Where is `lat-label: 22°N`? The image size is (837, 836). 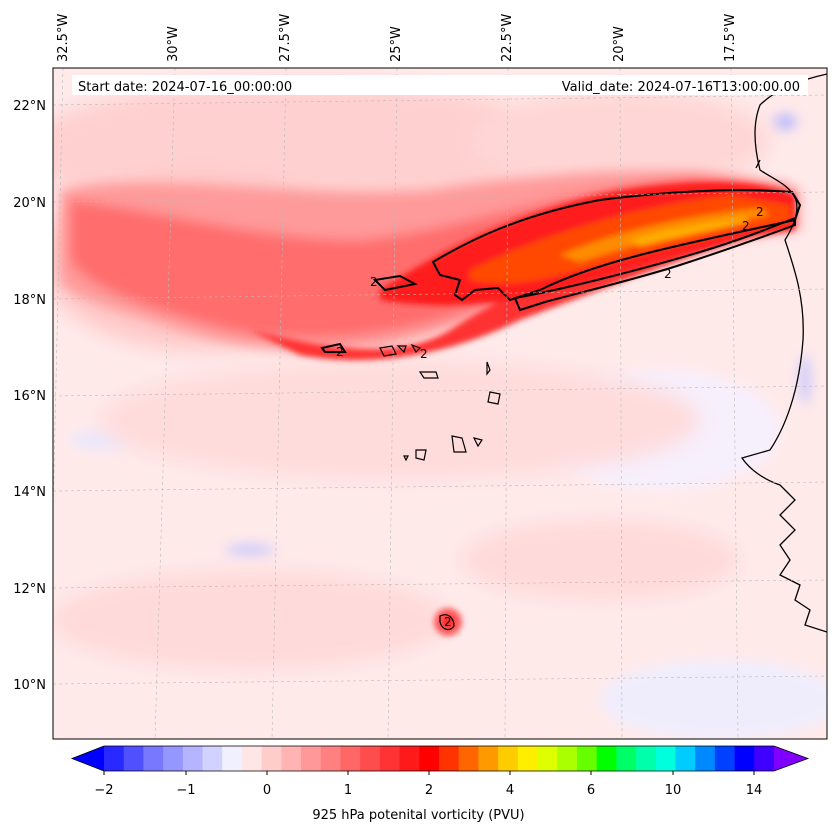 lat-label: 22°N is located at coordinates (29, 106).